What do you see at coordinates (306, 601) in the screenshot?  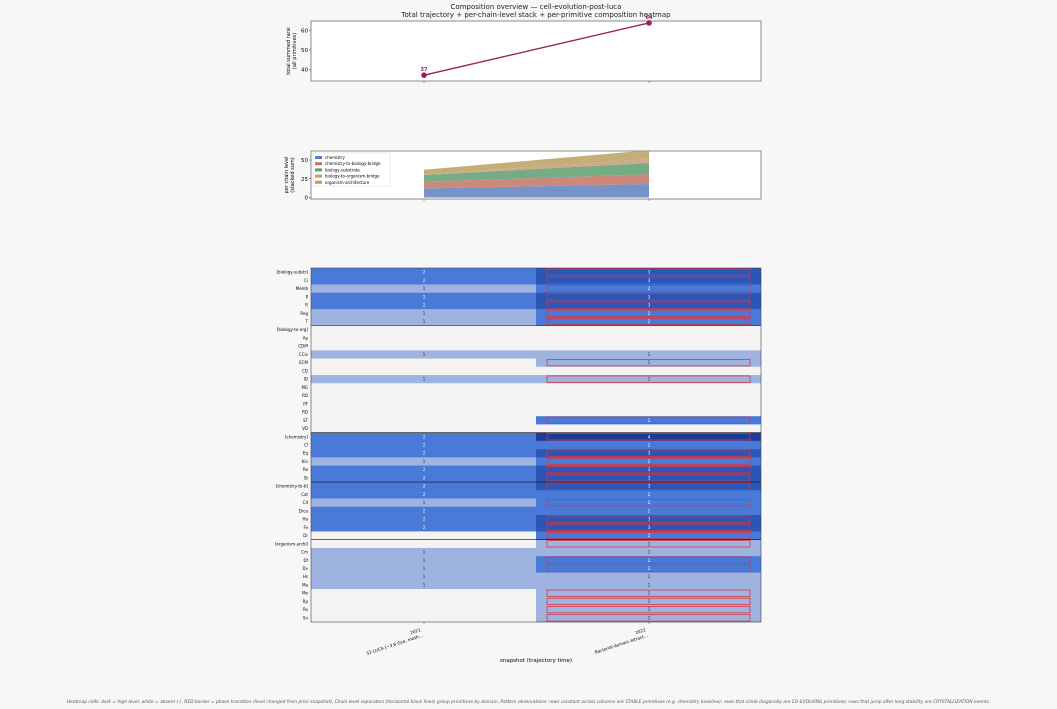 I see `row-label: Rp` at bounding box center [306, 601].